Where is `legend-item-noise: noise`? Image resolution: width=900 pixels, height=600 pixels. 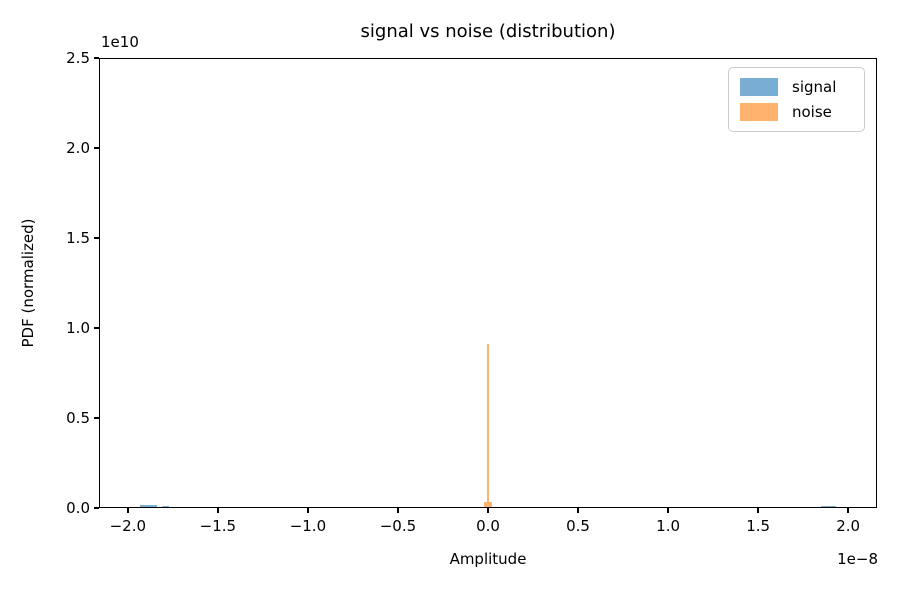
legend-item-noise: noise is located at coordinates (798, 112).